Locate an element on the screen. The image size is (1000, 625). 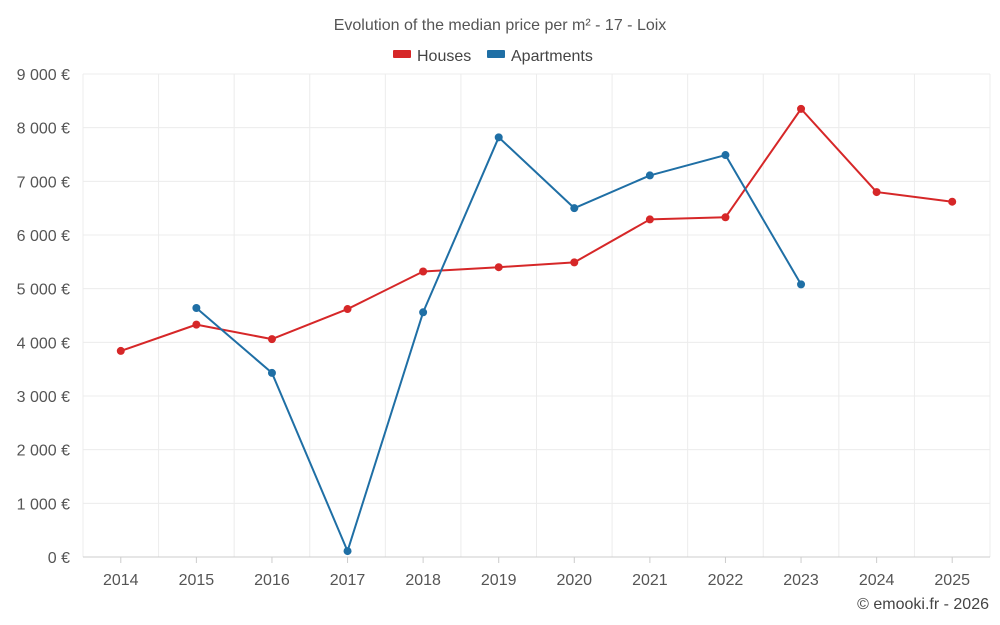
y-tick-label: 1 000 € is located at coordinates (43, 504).